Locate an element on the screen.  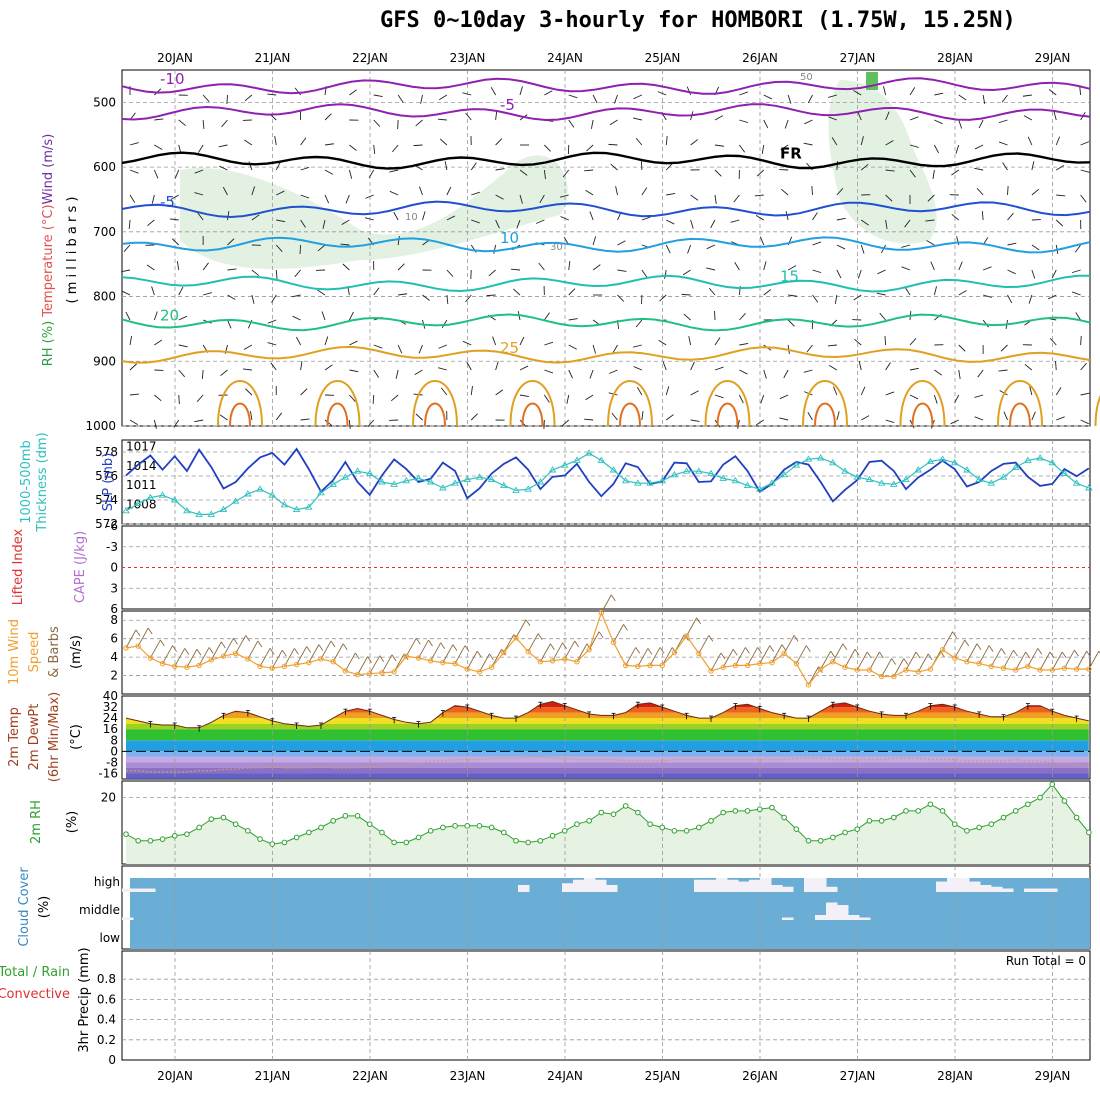
temp-tick: 0 is located at coordinates (114, 751).